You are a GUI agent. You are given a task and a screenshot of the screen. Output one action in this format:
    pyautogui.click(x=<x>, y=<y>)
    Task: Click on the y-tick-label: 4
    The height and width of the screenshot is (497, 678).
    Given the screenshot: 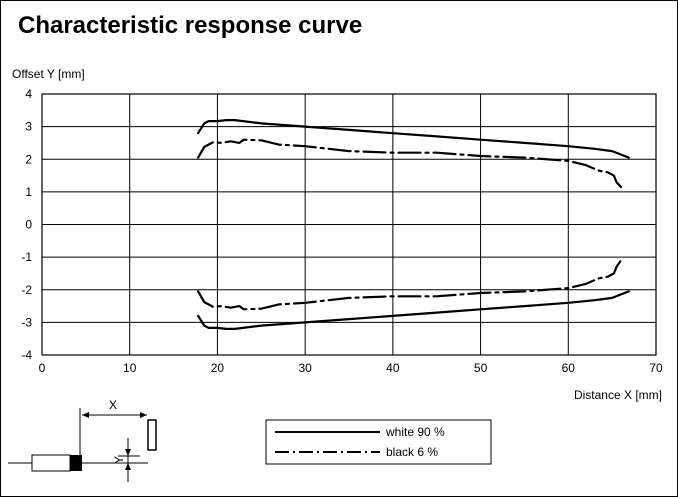 What is the action you would take?
    pyautogui.click(x=28, y=94)
    